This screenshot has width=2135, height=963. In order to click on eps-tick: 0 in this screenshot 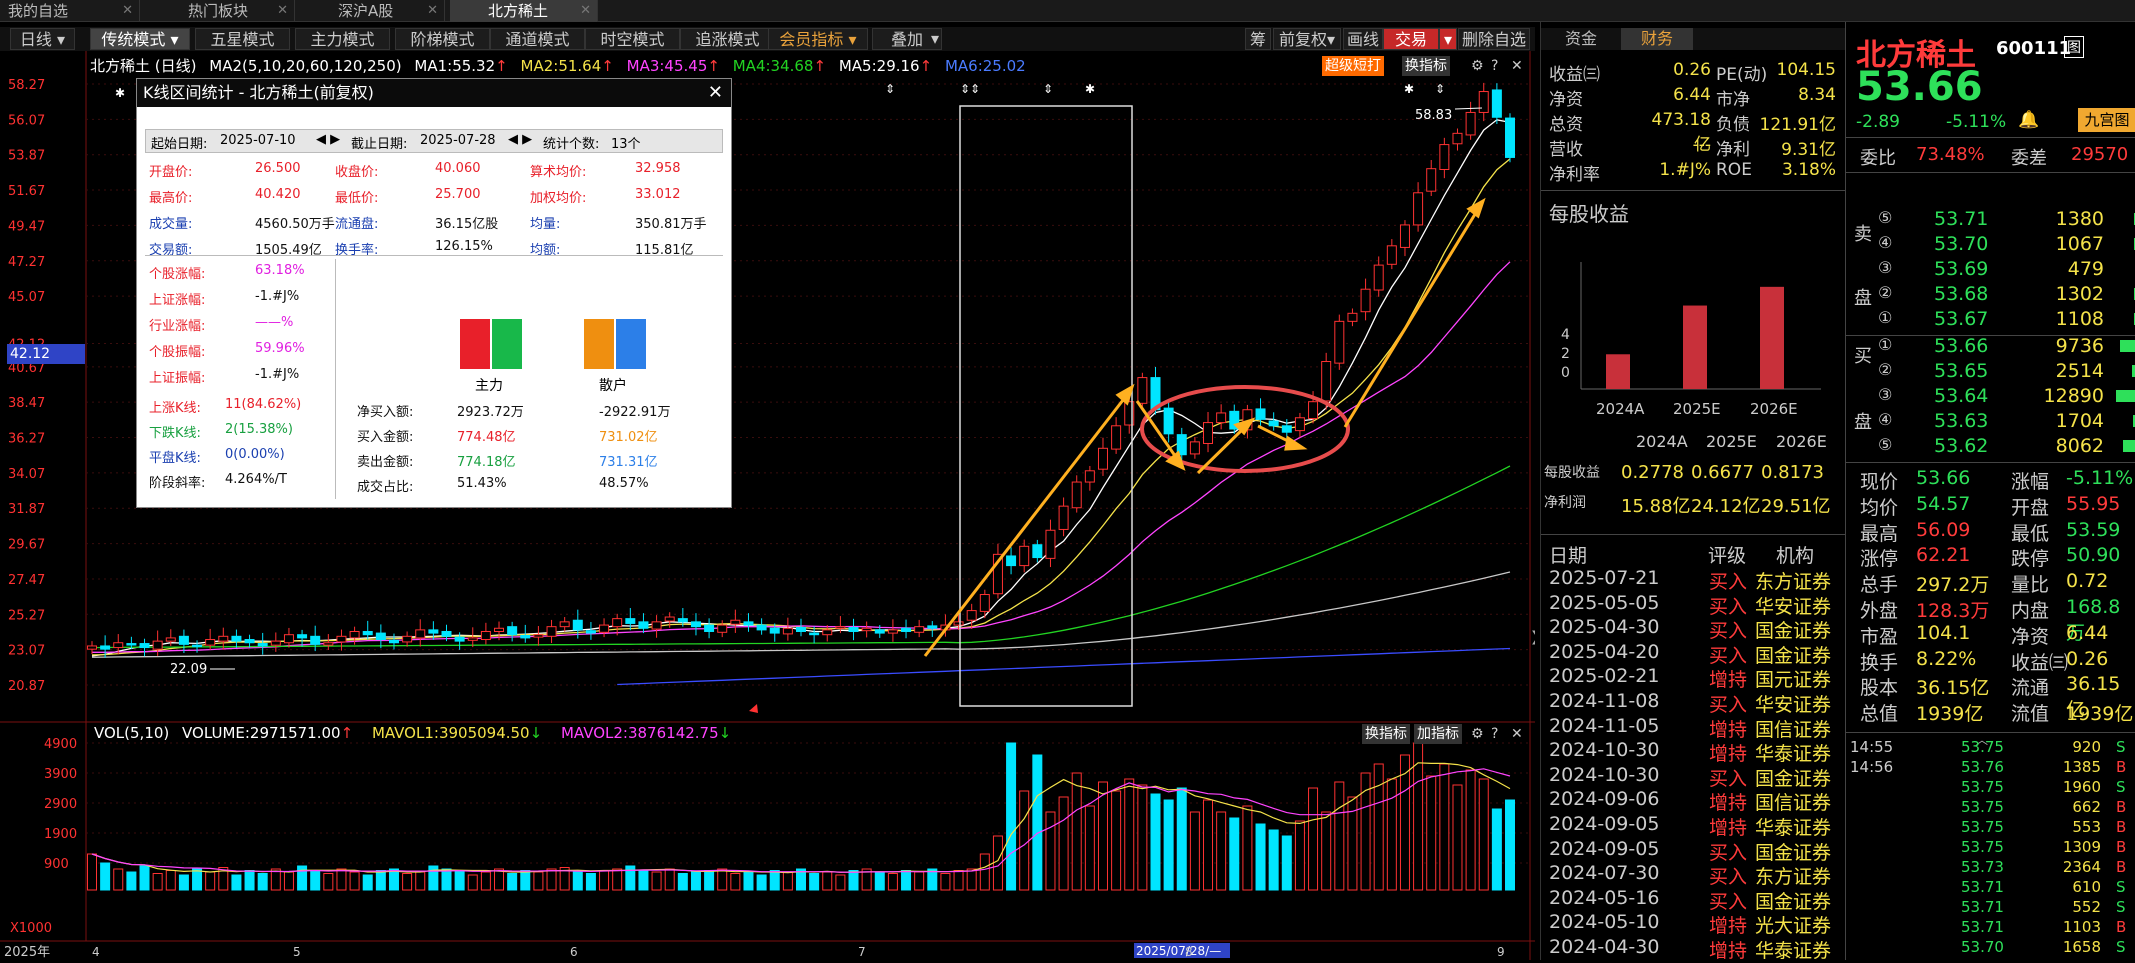, I will do `click(1565, 373)`.